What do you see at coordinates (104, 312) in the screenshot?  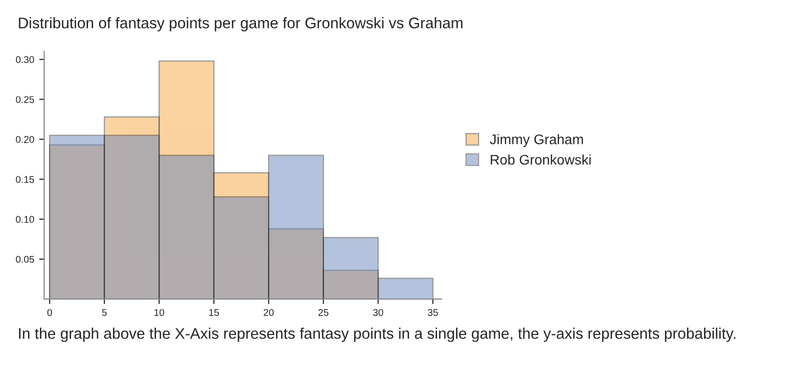 I see `x-tick-label: 5` at bounding box center [104, 312].